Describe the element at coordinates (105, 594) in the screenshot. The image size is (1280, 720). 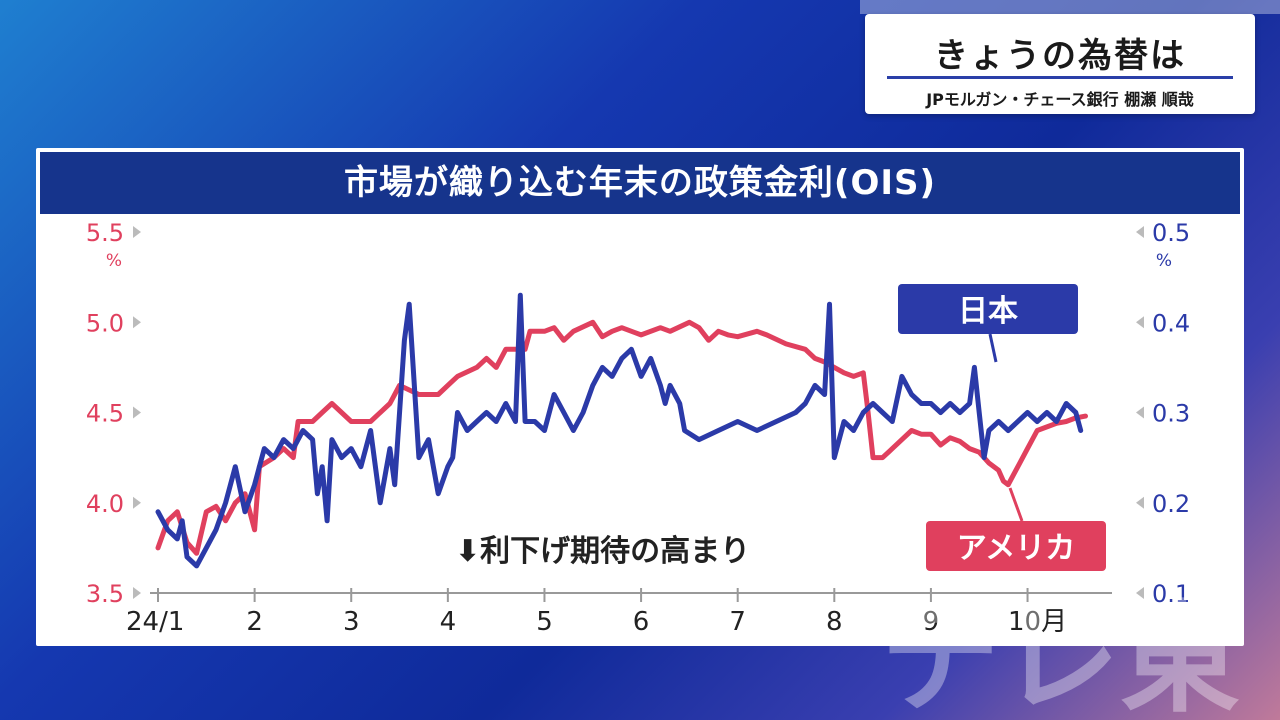
I see `left-y-tick-label: 3.5` at that location.